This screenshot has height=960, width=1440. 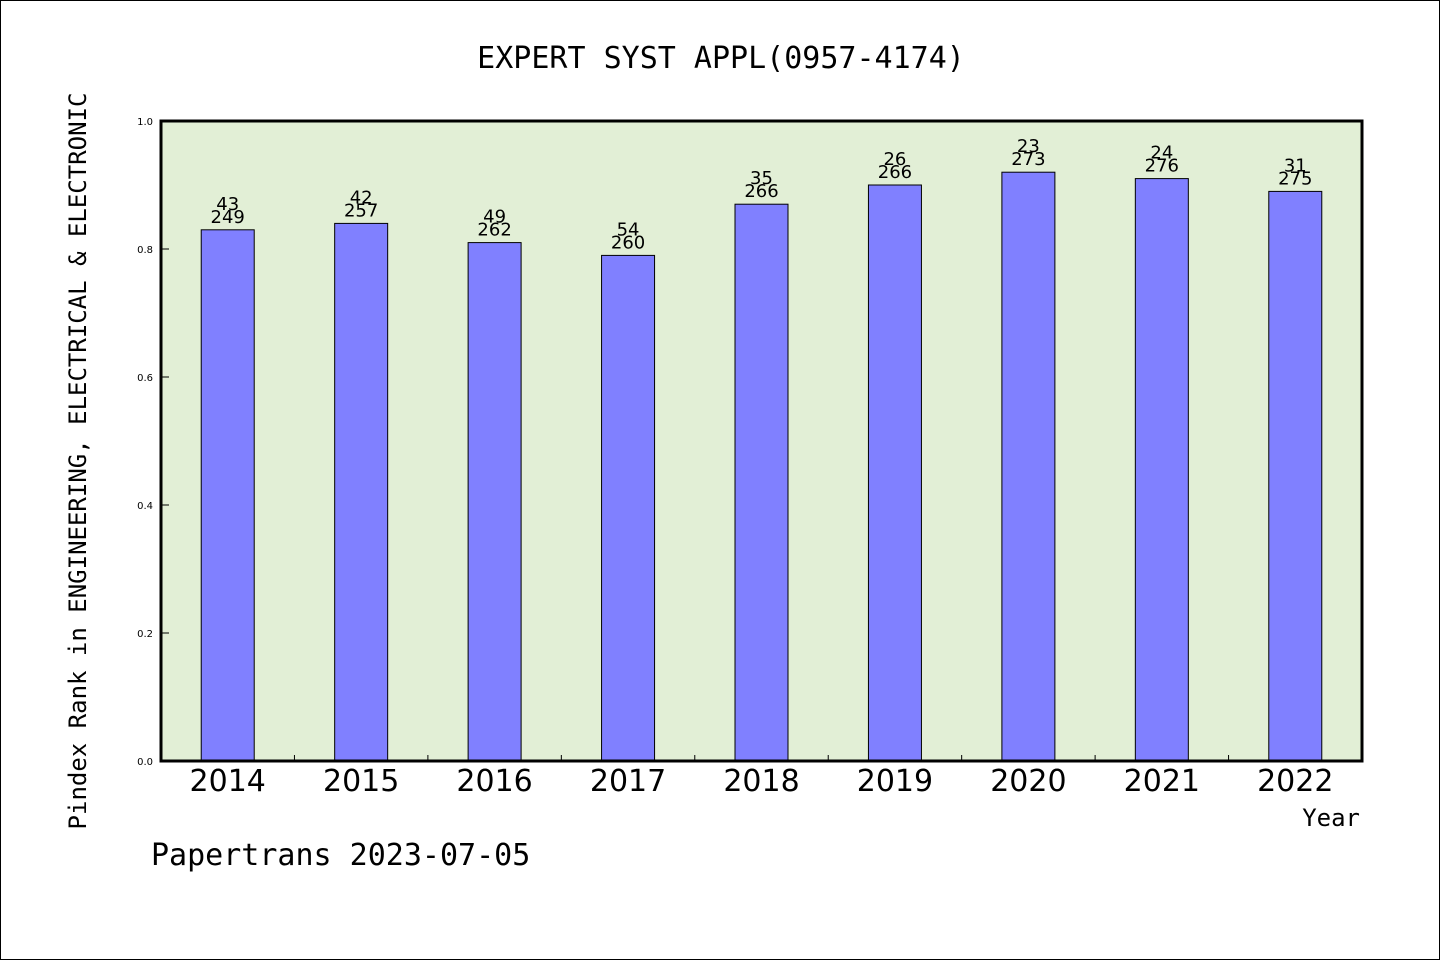 What do you see at coordinates (227, 495) in the screenshot?
I see `bar-2014` at bounding box center [227, 495].